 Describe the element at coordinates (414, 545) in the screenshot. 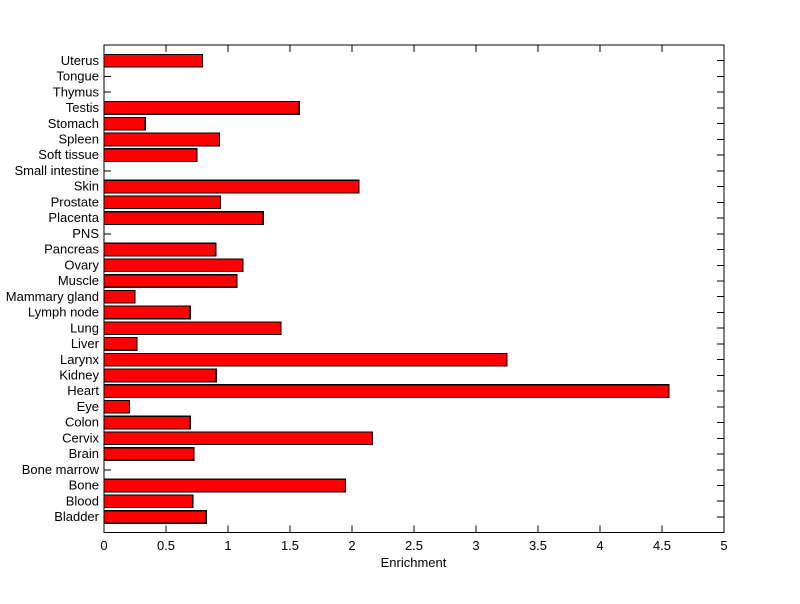

I see `svg-text: 2.5` at that location.